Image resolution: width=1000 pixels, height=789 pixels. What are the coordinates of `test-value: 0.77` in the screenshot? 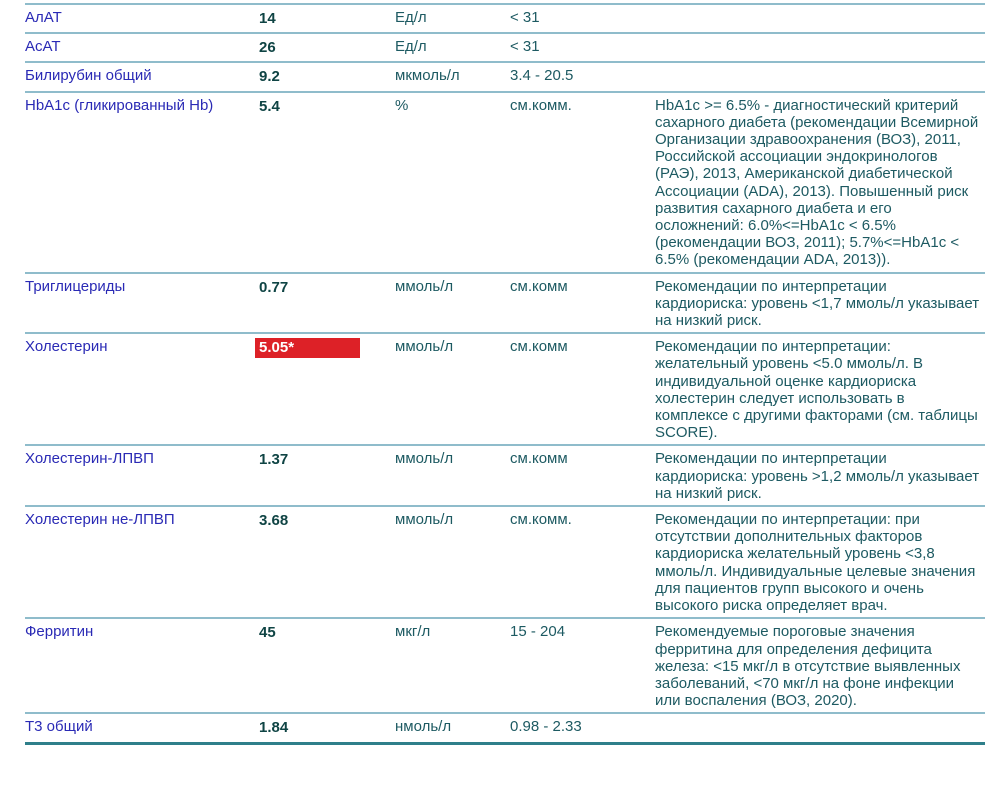 It's located at (274, 287).